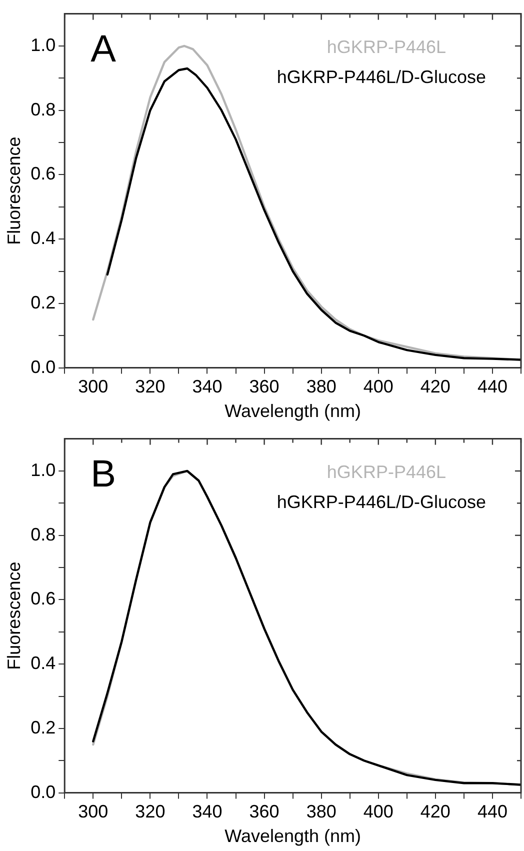 This screenshot has height=851, width=524. What do you see at coordinates (103, 49) in the screenshot?
I see `annotation: A` at bounding box center [103, 49].